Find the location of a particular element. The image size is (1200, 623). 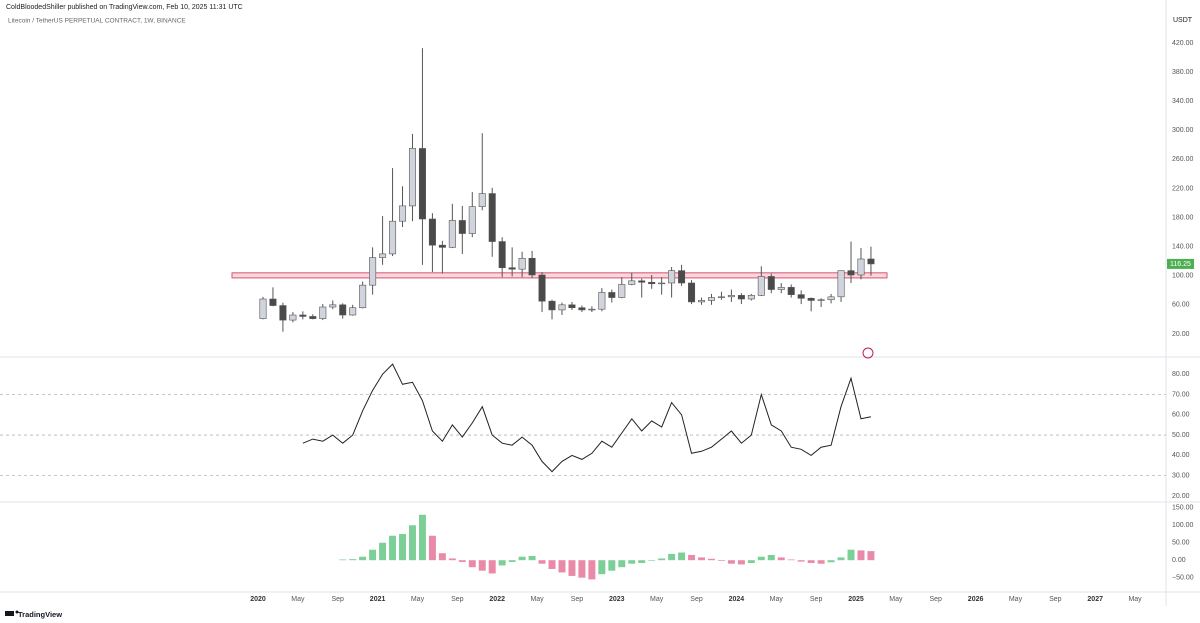

x-tick-label: 2024 is located at coordinates (737, 599).